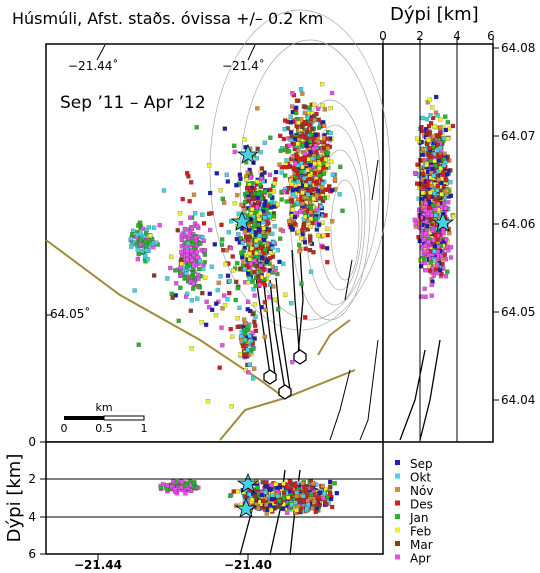  What do you see at coordinates (32, 554) in the screenshot?
I see `depth-bottom-ytick-6: 6` at bounding box center [32, 554].